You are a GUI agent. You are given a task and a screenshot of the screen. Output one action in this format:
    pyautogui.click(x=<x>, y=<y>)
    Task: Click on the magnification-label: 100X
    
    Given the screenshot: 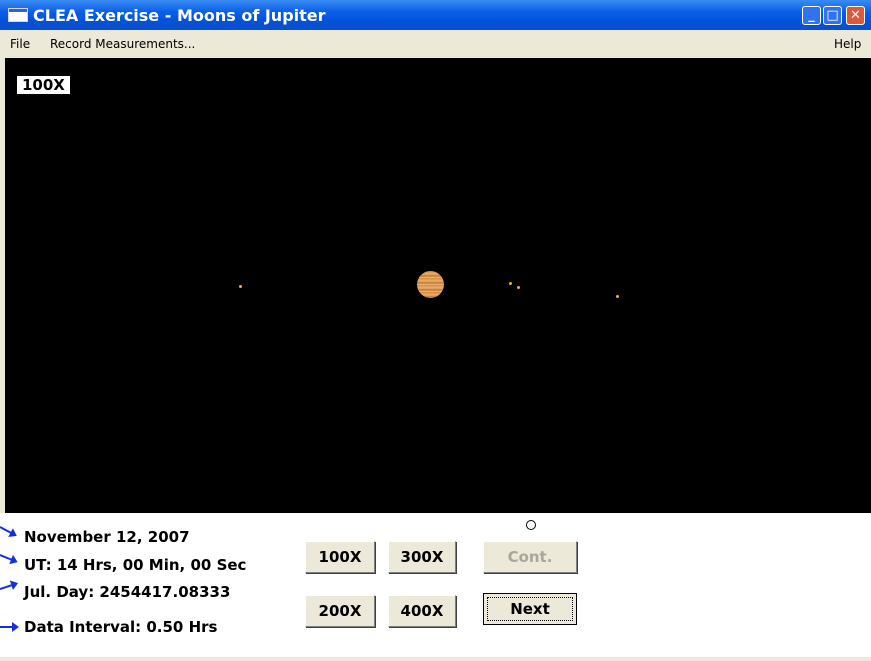 What is the action you would take?
    pyautogui.click(x=43, y=85)
    